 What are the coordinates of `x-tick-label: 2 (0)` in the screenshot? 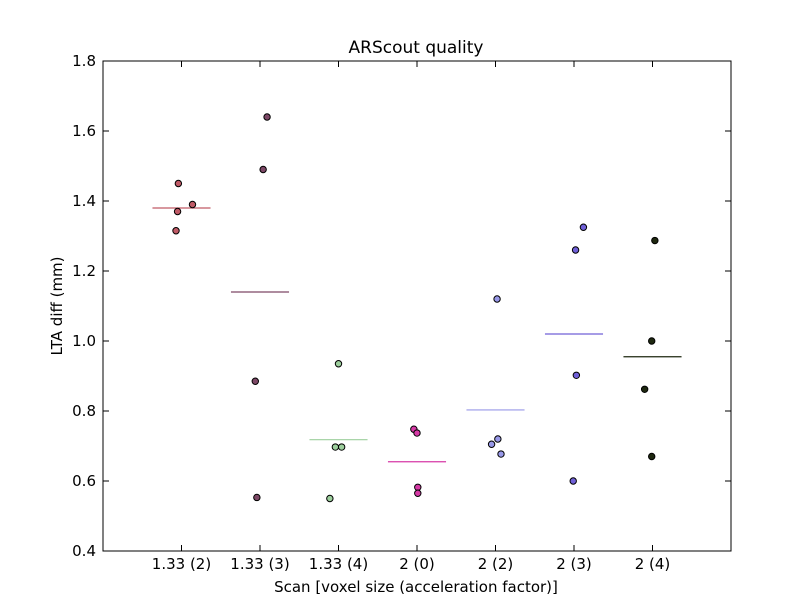 It's located at (417, 564).